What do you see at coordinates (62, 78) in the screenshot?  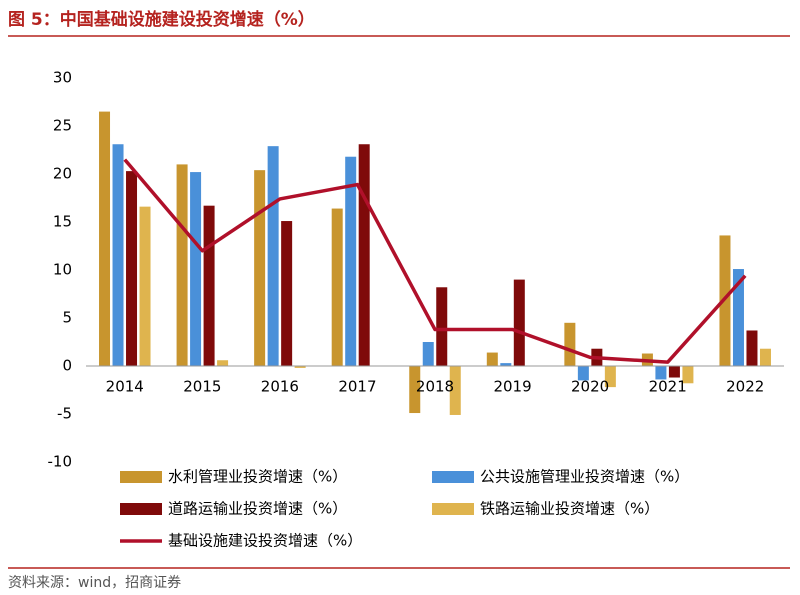 I see `y-tick-label: 30` at bounding box center [62, 78].